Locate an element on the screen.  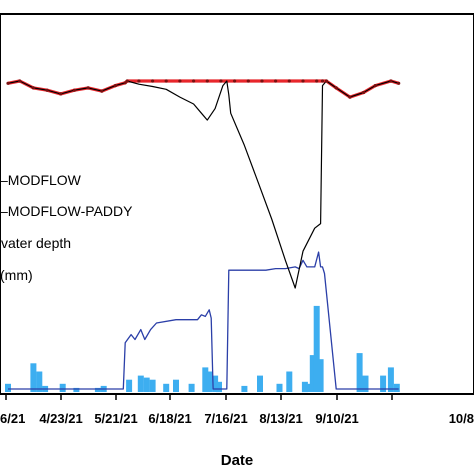
x-axis-title: Date is located at coordinates (237, 460).